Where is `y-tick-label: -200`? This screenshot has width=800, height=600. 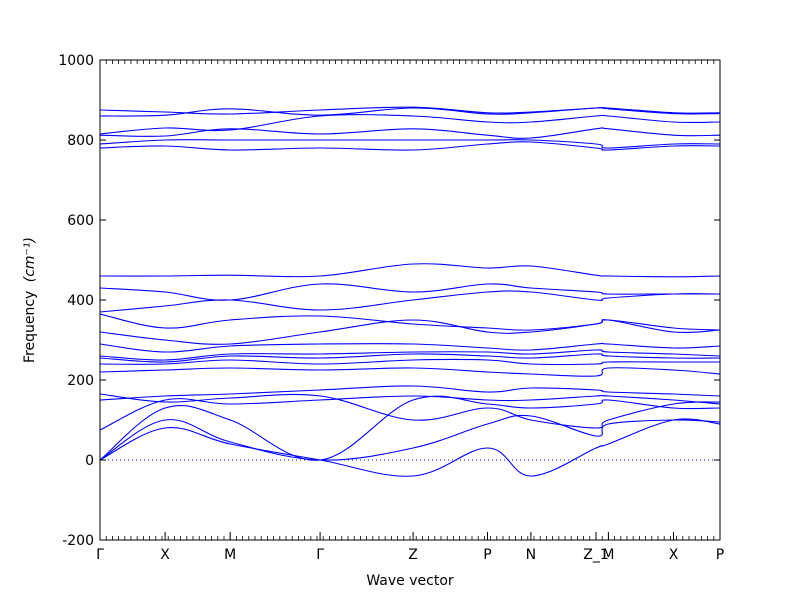 y-tick-label: -200 is located at coordinates (78, 541).